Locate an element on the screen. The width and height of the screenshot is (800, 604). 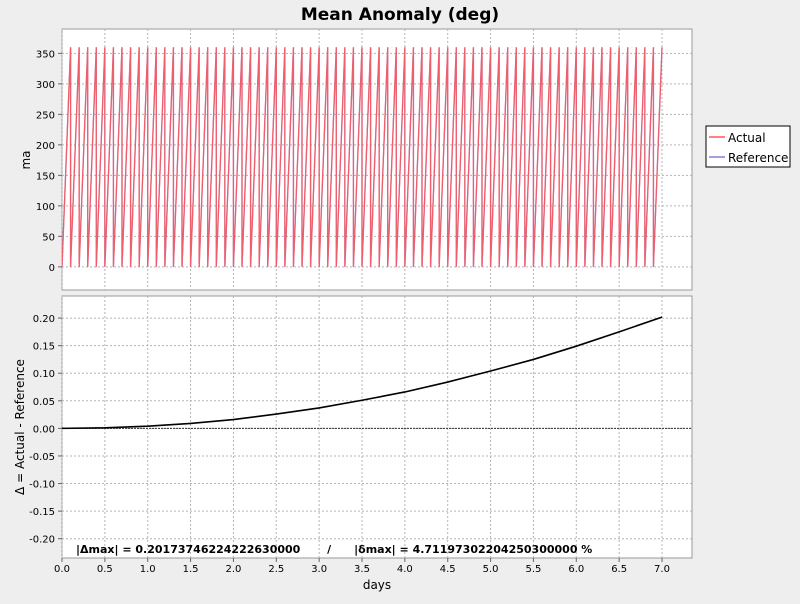
y-tick-label: 200 is located at coordinates (45, 146).